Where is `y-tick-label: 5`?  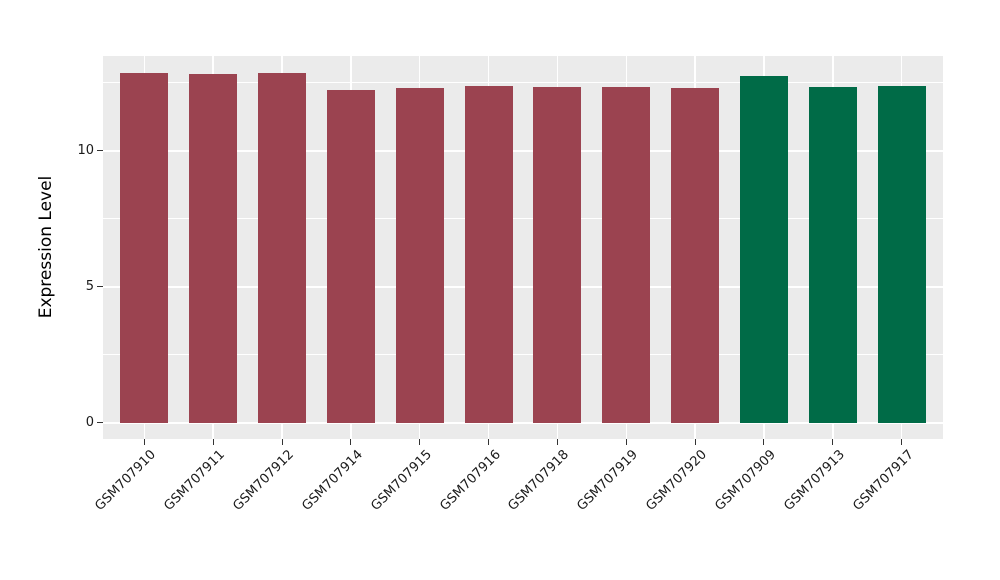 y-tick-label: 5 is located at coordinates (89, 287).